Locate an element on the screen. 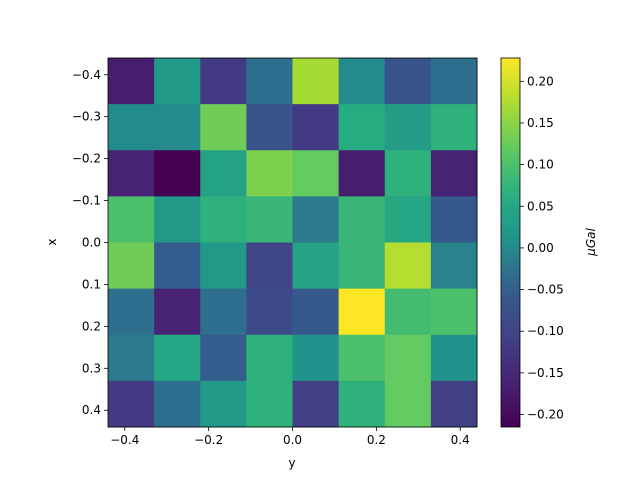 This screenshot has width=640, height=480. x-tick-label: 0.4 is located at coordinates (460, 440).